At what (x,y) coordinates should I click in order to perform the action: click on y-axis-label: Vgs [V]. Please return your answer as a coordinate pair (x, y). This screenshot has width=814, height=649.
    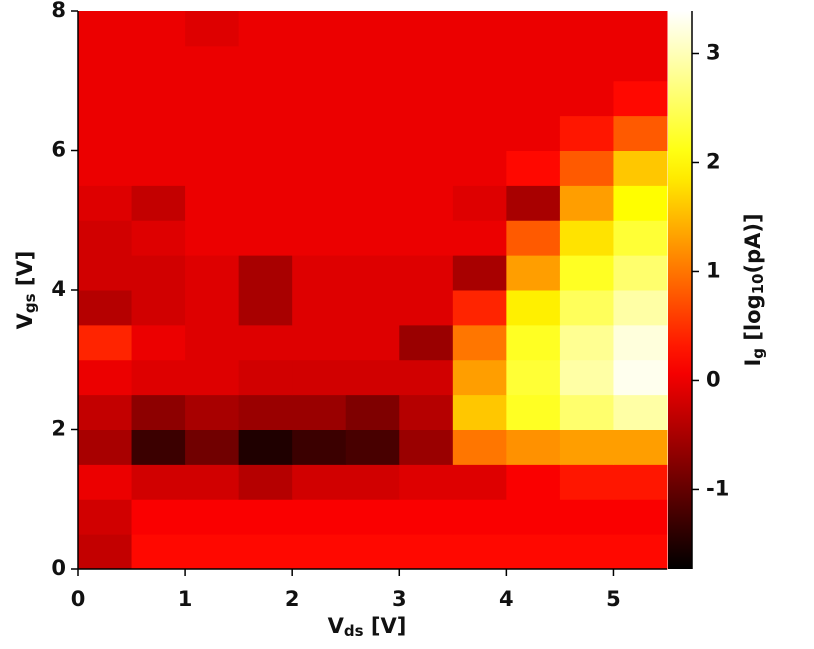
    Looking at the image, I should click on (26, 290).